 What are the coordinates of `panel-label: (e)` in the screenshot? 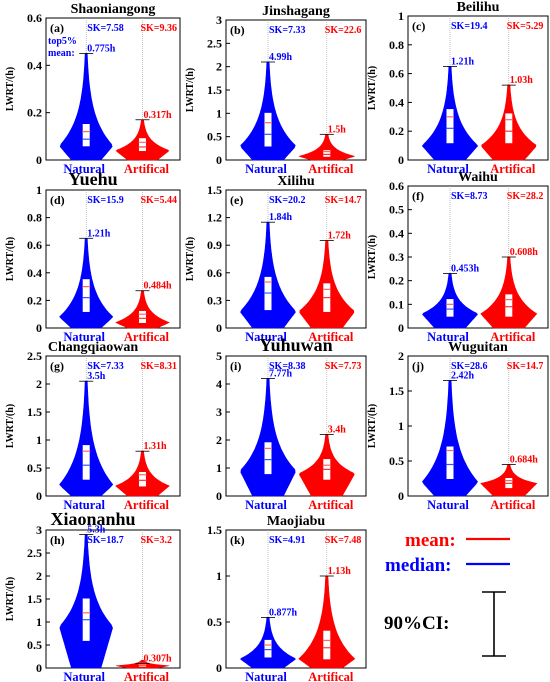 It's located at (236, 200).